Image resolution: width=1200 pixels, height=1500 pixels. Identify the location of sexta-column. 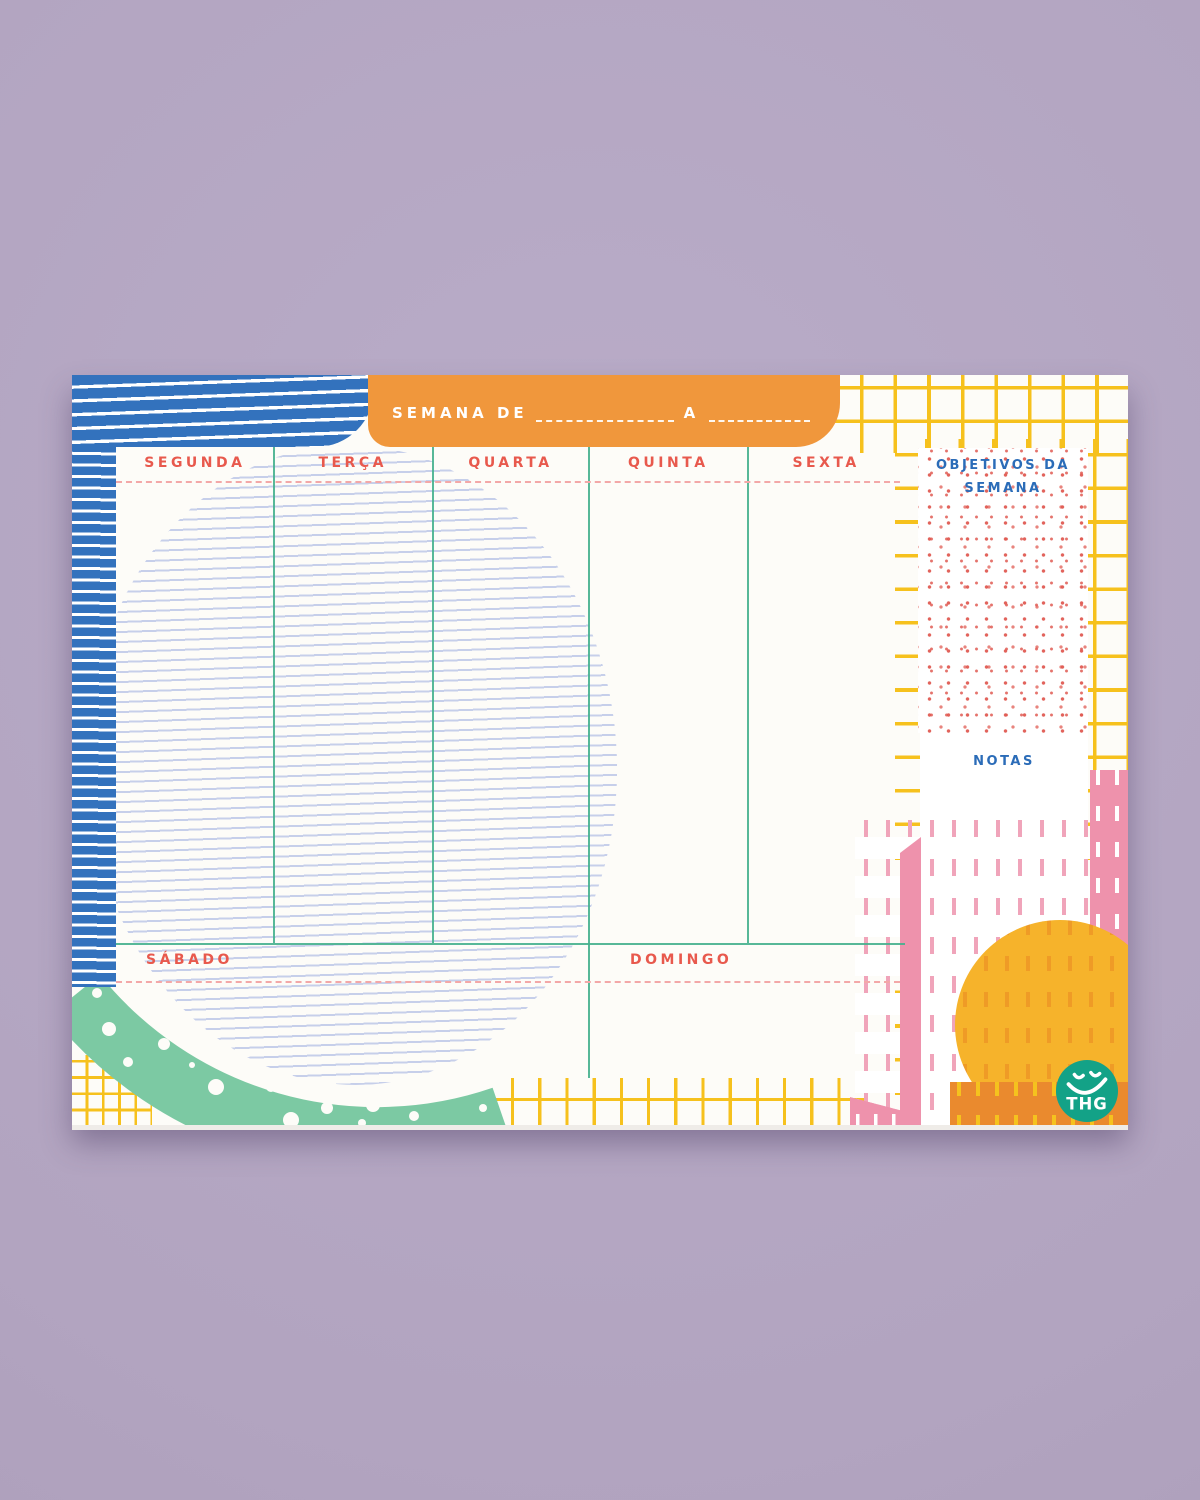
(826, 695).